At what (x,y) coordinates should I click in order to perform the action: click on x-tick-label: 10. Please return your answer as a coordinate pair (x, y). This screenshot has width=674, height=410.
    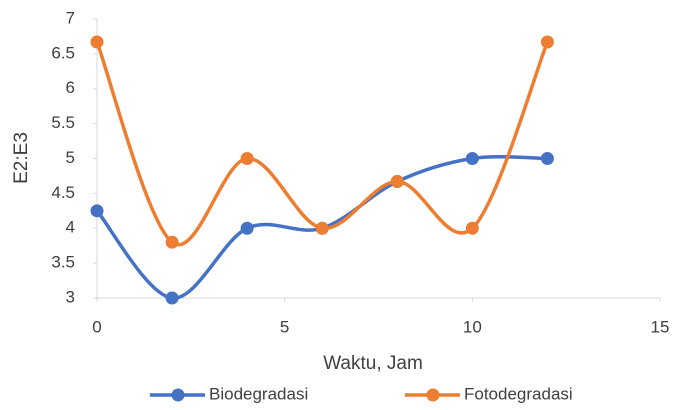
    Looking at the image, I should click on (472, 326).